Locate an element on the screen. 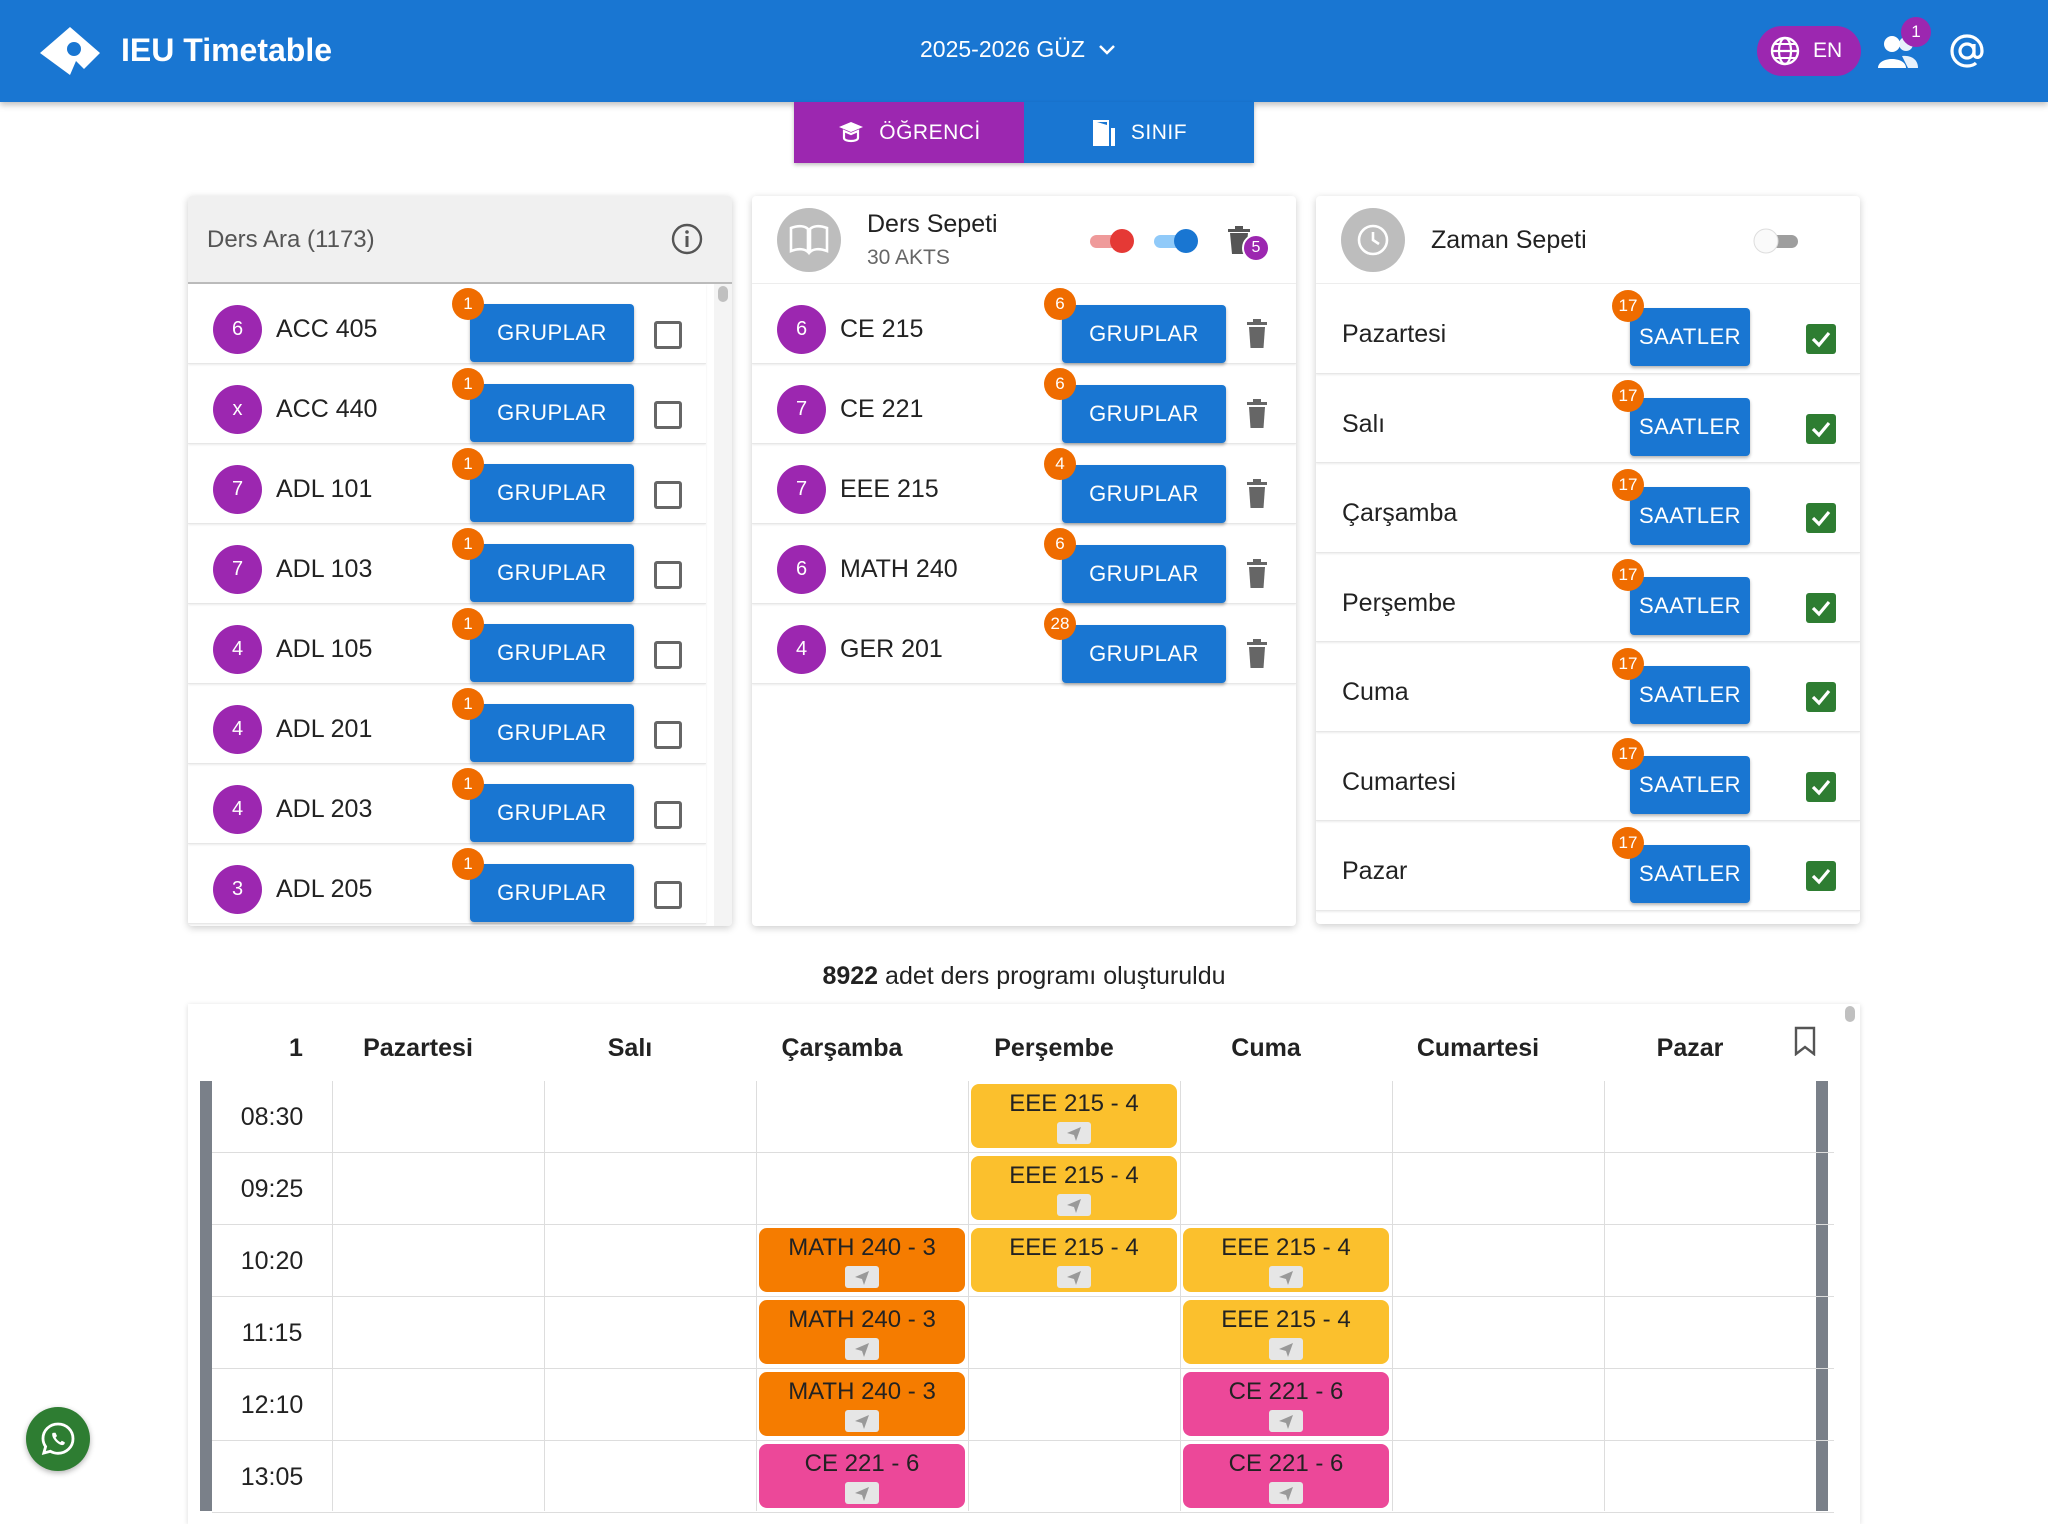 The image size is (2048, 1524). course-basket-avatar is located at coordinates (809, 240).